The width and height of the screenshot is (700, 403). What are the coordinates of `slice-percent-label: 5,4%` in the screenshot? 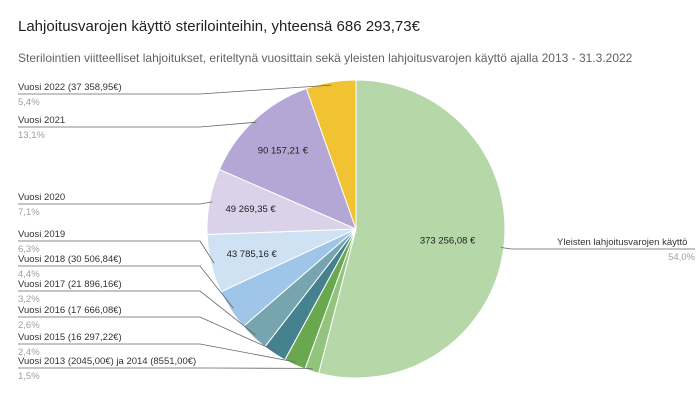 It's located at (29, 102).